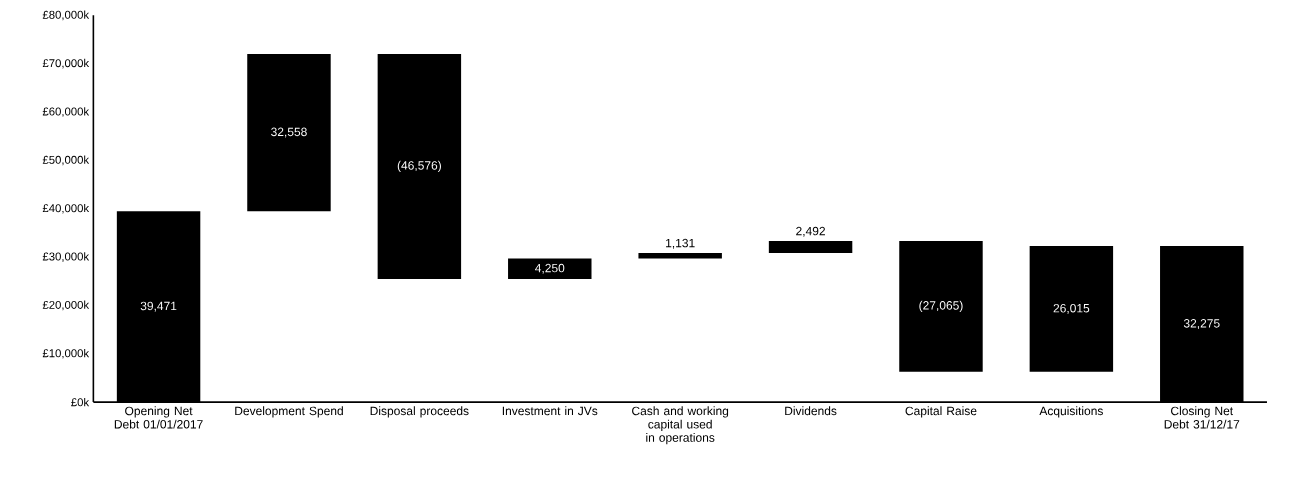 The image size is (1303, 482). I want to click on y-tick-label: £40,000k, so click(66, 208).